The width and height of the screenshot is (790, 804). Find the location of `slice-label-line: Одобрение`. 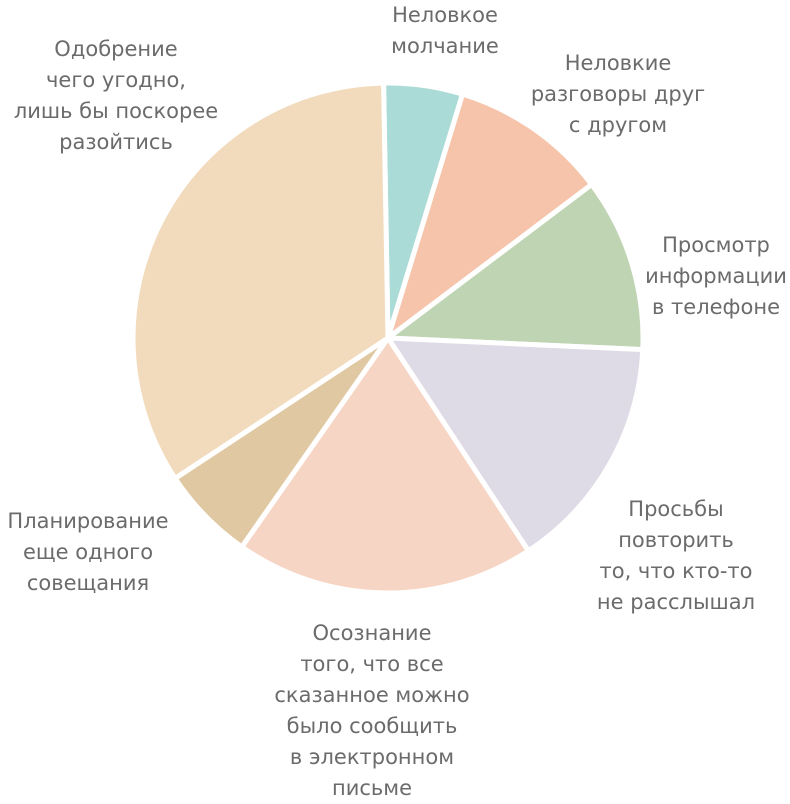

slice-label-line: Одобрение is located at coordinates (115, 49).